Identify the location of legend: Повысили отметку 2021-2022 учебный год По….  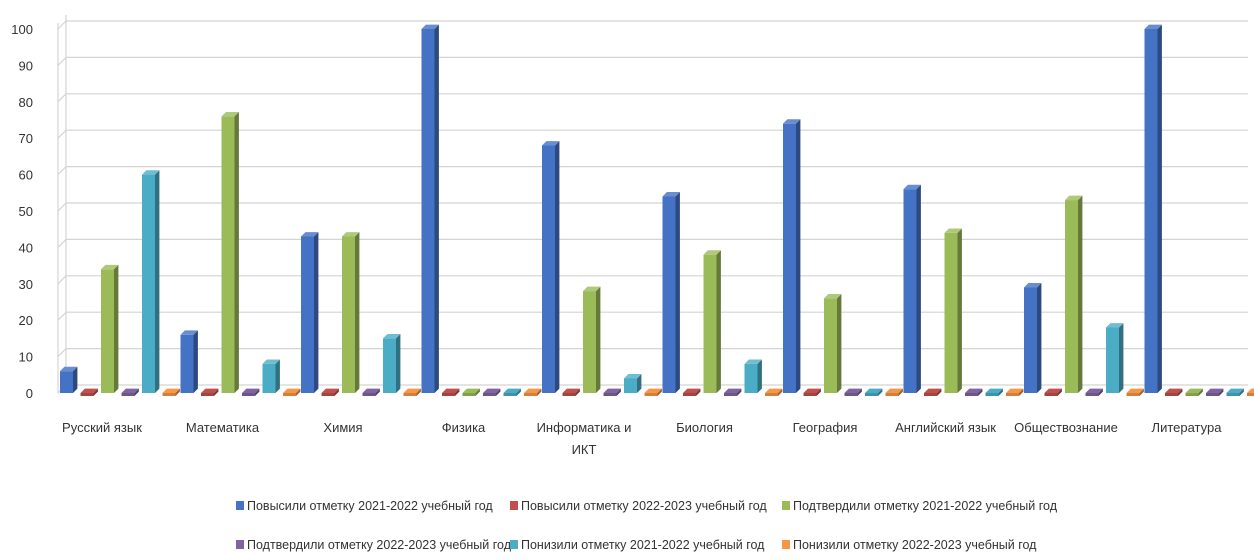
(647, 525).